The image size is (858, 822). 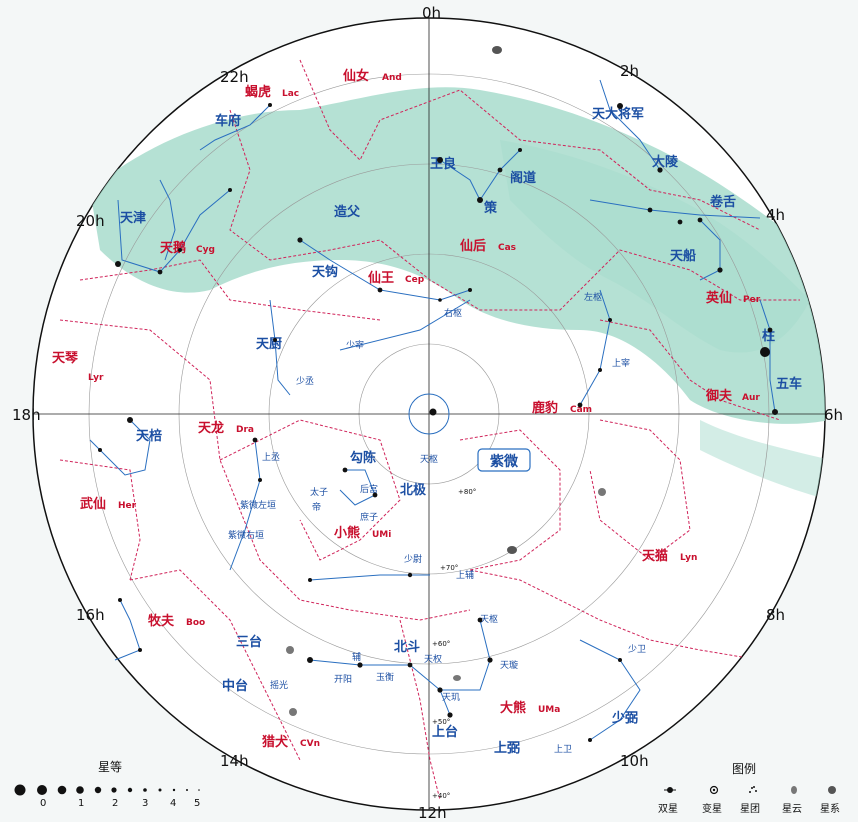 What do you see at coordinates (832, 790) in the screenshot?
I see `galaxy-icon` at bounding box center [832, 790].